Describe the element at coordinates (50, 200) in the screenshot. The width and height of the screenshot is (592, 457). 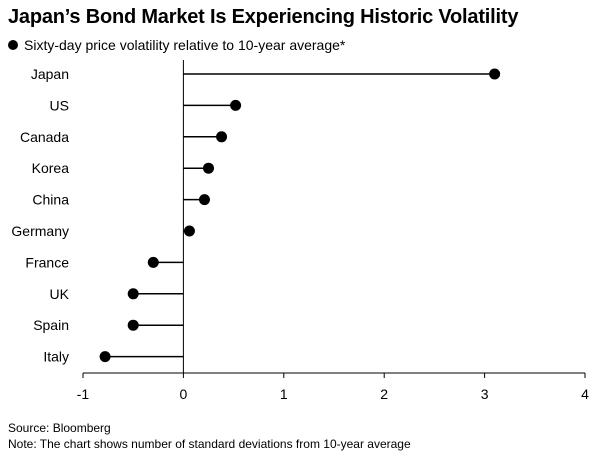
I see `category-label: China` at that location.